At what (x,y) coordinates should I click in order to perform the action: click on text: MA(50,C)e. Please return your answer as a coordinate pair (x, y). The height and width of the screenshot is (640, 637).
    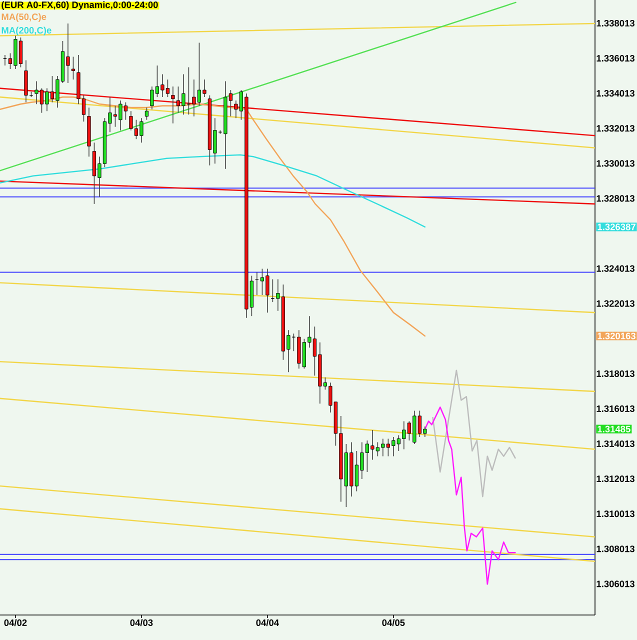
    Looking at the image, I should click on (24, 17).